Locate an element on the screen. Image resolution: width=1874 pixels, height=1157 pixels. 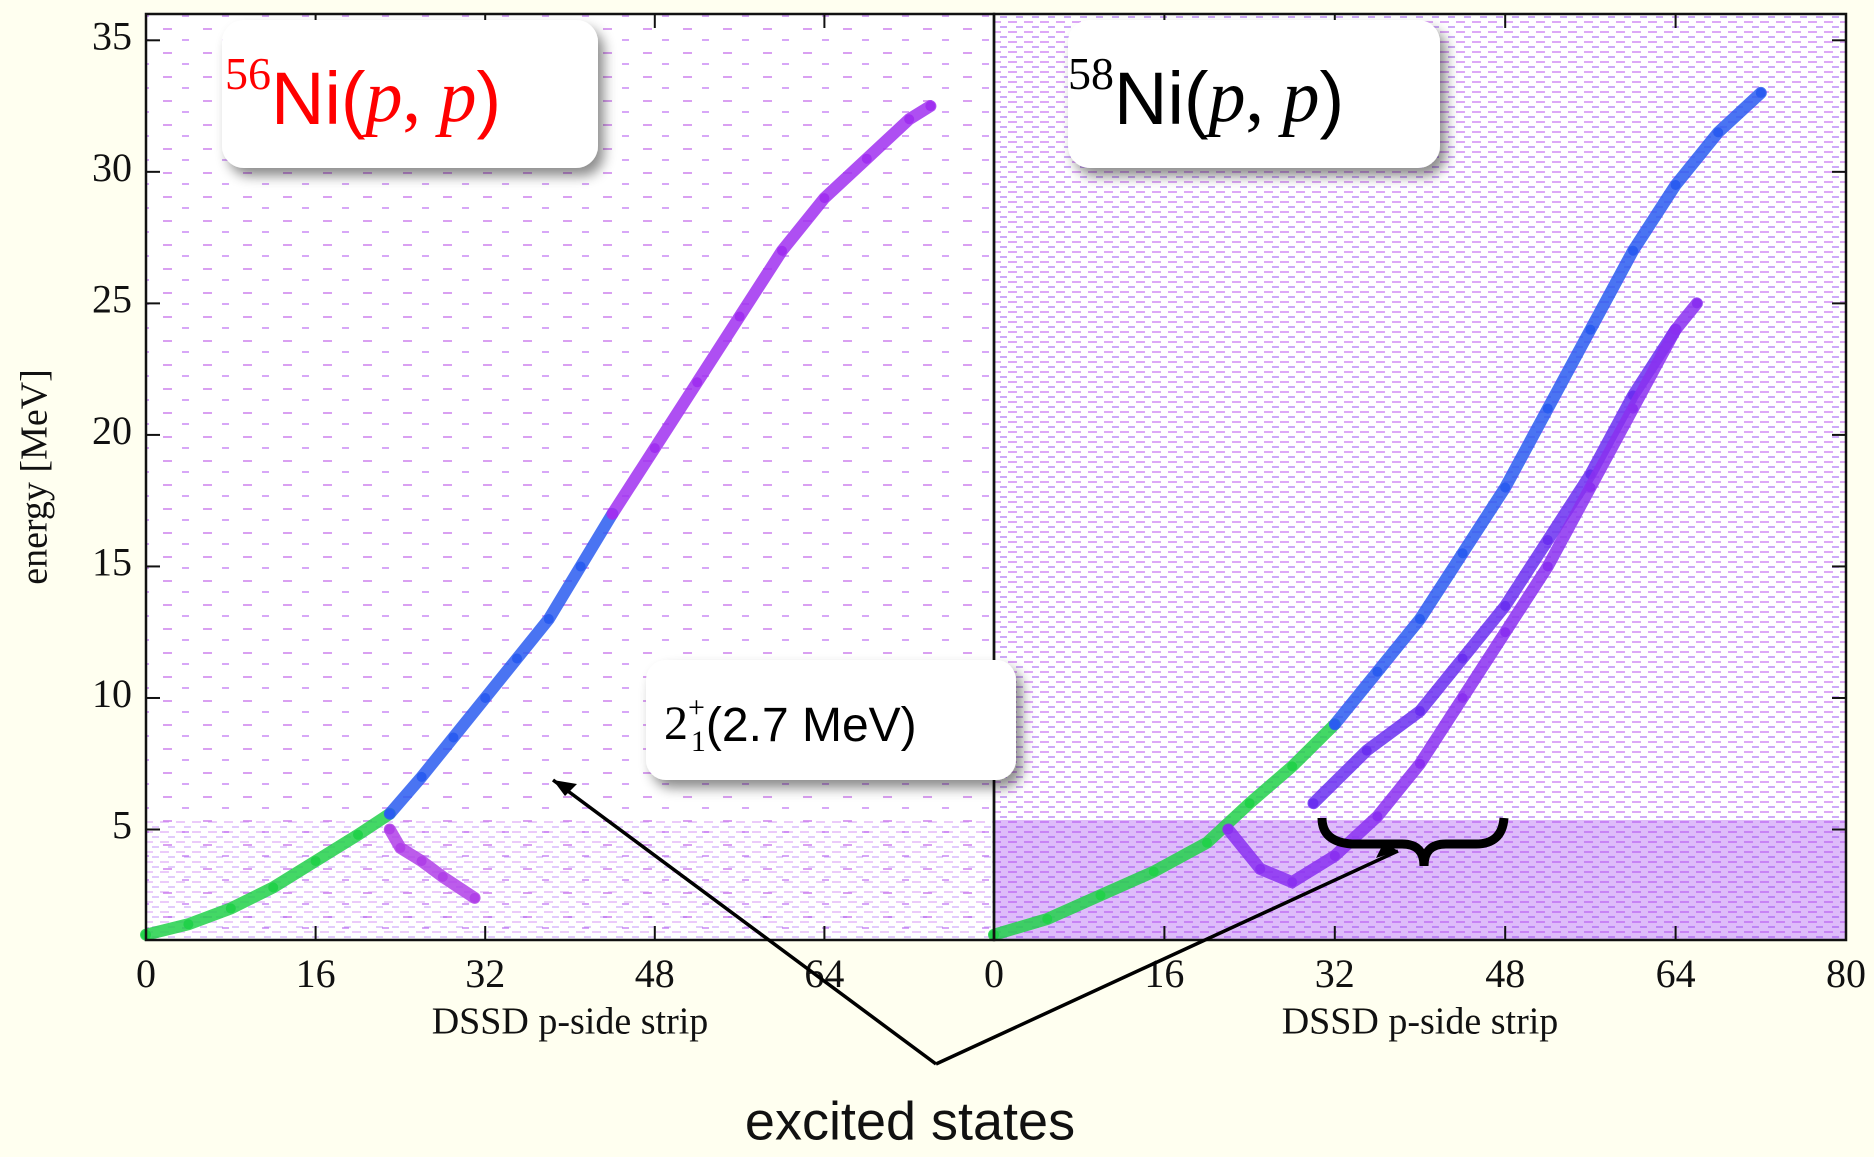
y-tick-label: 20 is located at coordinates (112, 430).